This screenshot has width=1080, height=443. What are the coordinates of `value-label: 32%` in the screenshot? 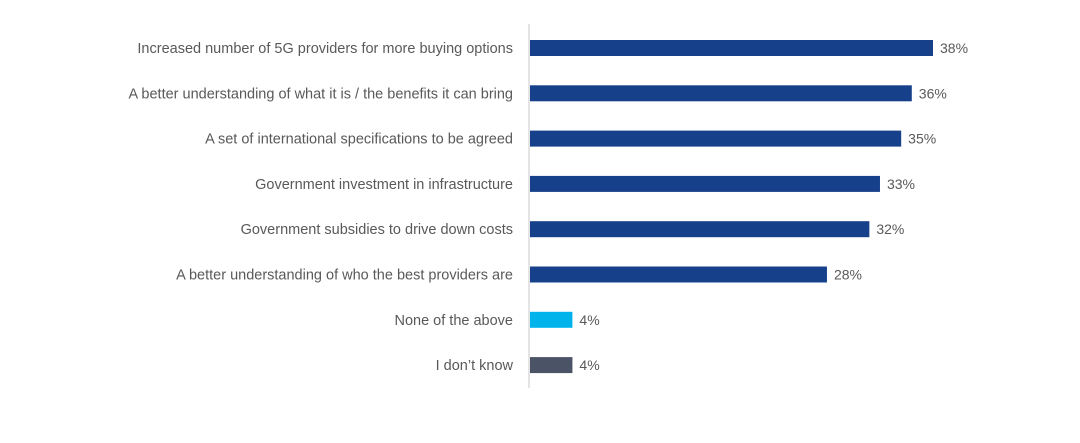 It's located at (890, 229).